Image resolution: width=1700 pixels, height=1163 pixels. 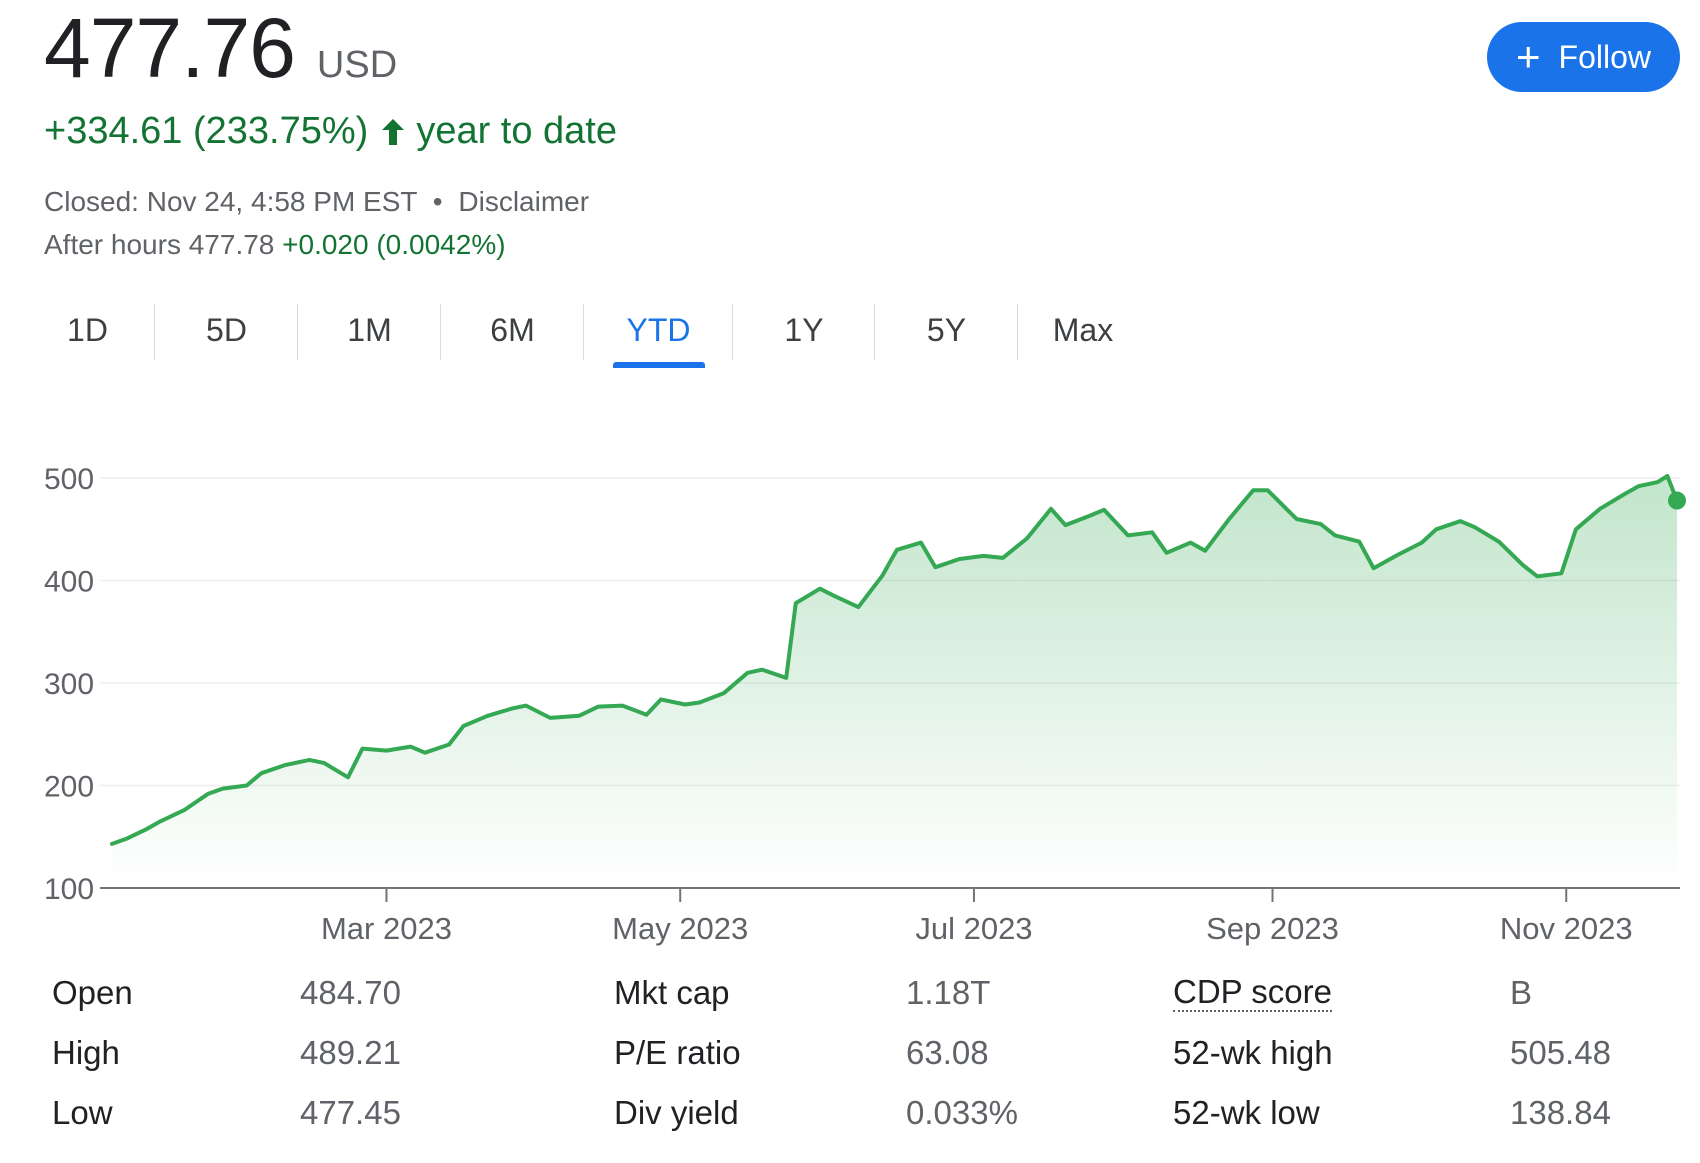 What do you see at coordinates (230, 201) in the screenshot?
I see `closed-text: Closed: Nov 24, 4:58 PM EST` at bounding box center [230, 201].